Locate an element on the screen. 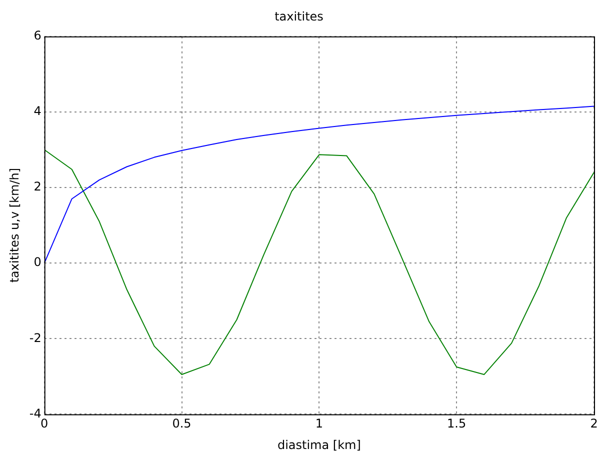  y-tick-label: -2 is located at coordinates (35, 337).